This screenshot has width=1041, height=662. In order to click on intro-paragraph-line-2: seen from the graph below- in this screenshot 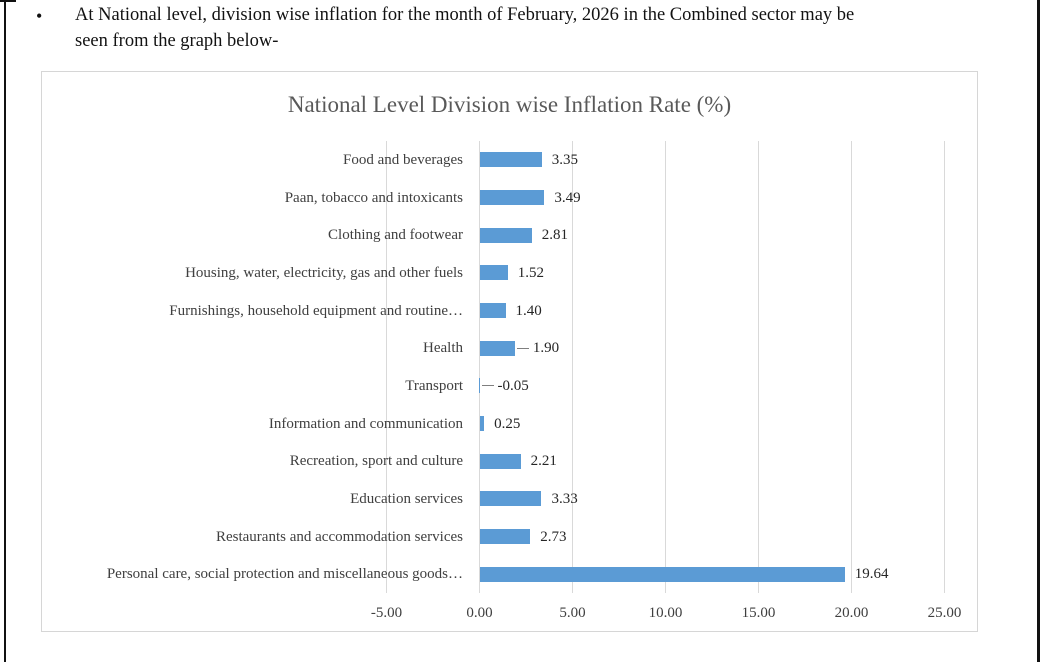, I will do `click(177, 41)`.